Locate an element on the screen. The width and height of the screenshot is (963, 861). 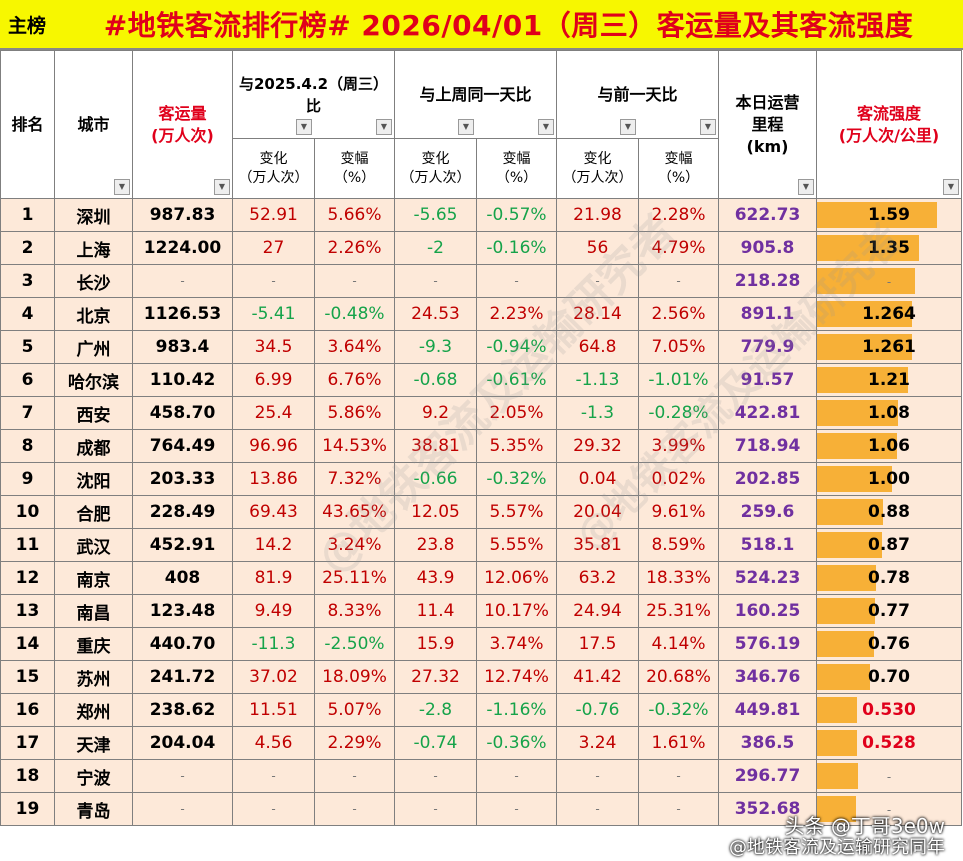
intensity-value: 0.88 is located at coordinates (889, 512).